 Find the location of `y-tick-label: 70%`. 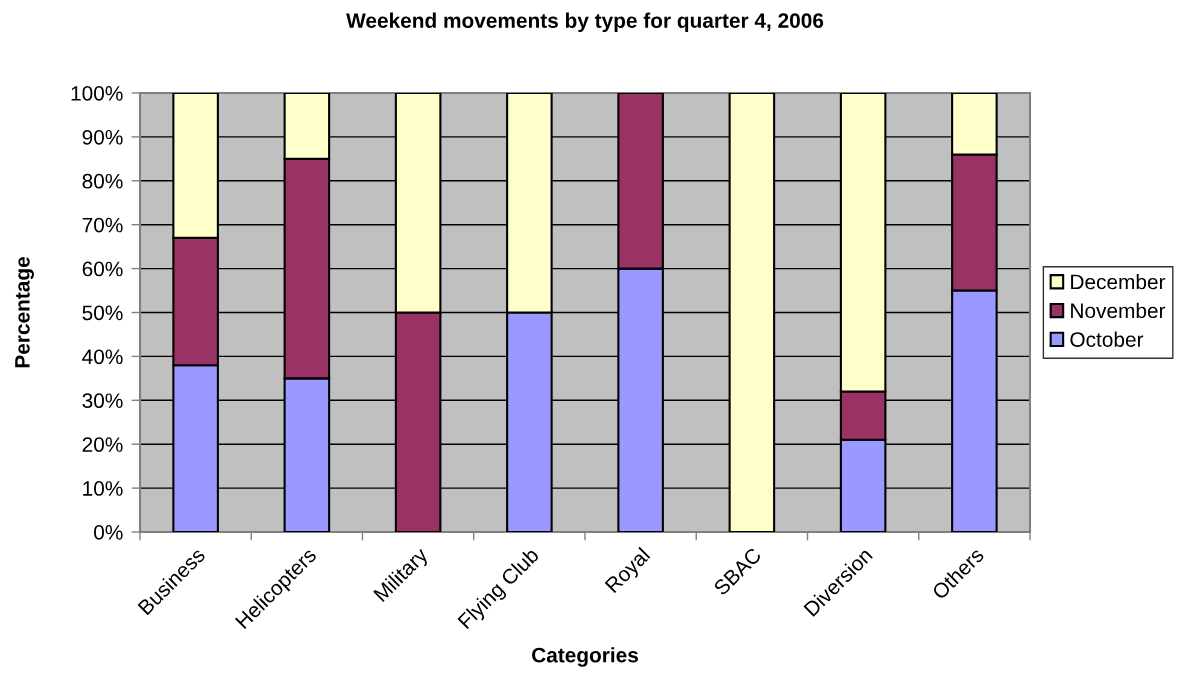

y-tick-label: 70% is located at coordinates (102, 225).